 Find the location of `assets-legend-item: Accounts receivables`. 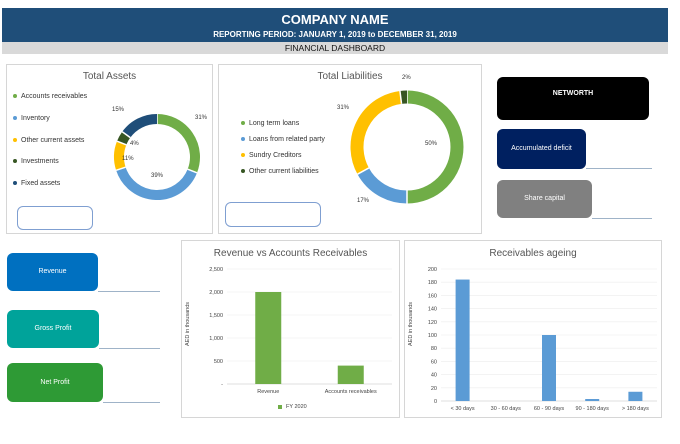

assets-legend-item: Accounts receivables is located at coordinates (50, 96).